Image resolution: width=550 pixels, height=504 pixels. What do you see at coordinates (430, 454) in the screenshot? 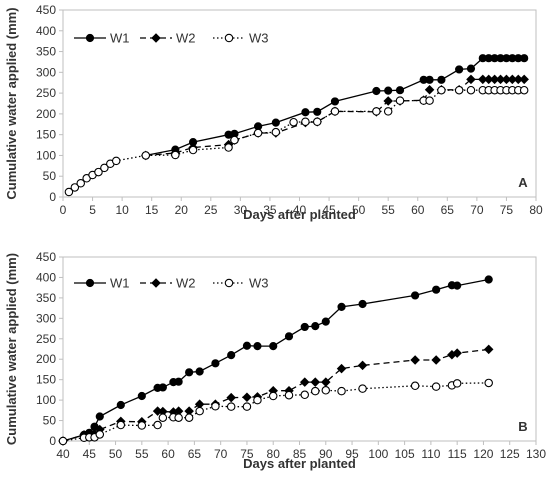
I see `x-tick-label: 110` at bounding box center [430, 454].